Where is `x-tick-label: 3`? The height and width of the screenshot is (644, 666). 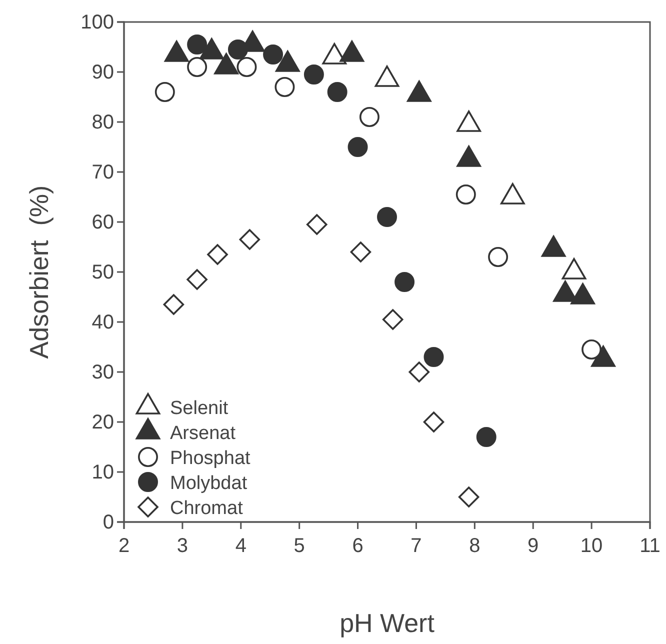 x-tick-label: 3 is located at coordinates (182, 546).